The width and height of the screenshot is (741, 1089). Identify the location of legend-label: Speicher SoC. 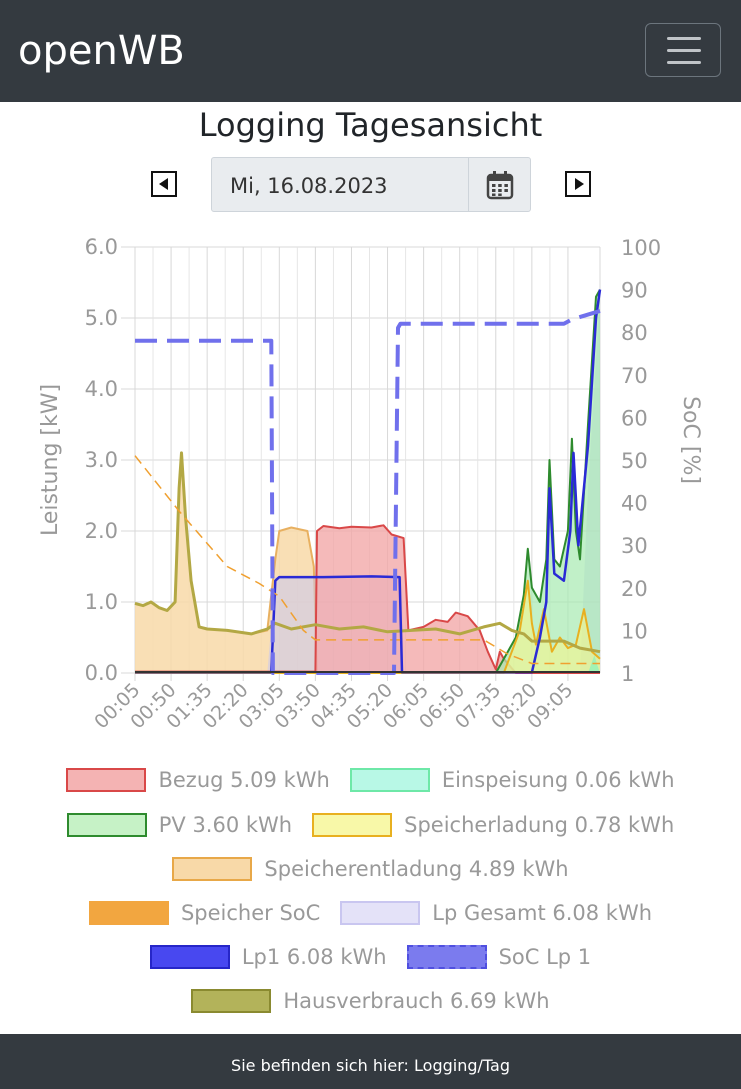
(250, 913).